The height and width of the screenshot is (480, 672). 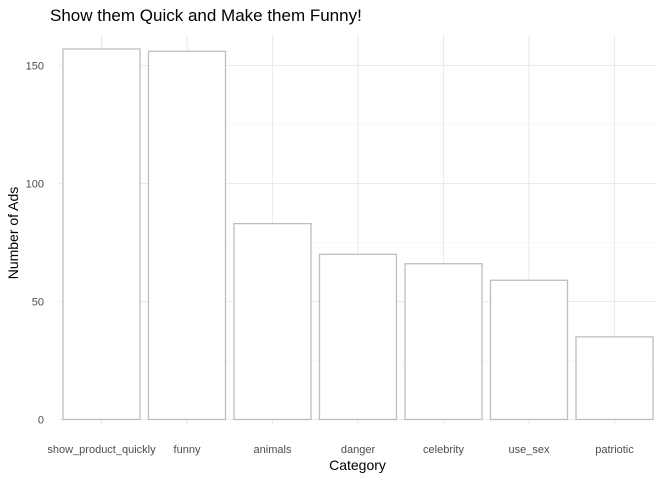 What do you see at coordinates (614, 450) in the screenshot?
I see `x-tick-label: patriotic` at bounding box center [614, 450].